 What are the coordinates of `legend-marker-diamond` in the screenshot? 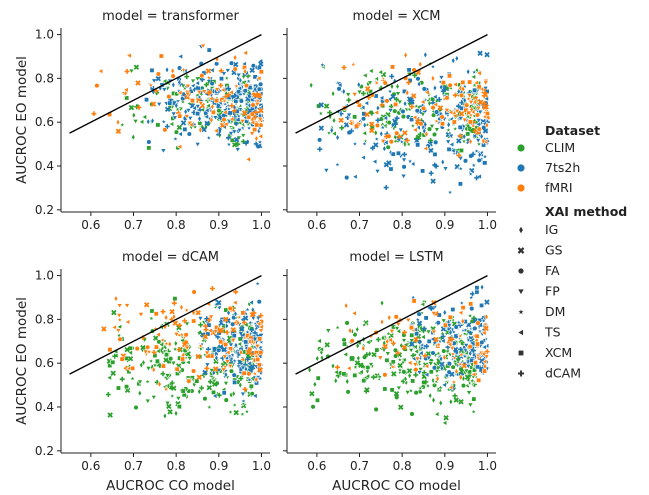 It's located at (521, 230).